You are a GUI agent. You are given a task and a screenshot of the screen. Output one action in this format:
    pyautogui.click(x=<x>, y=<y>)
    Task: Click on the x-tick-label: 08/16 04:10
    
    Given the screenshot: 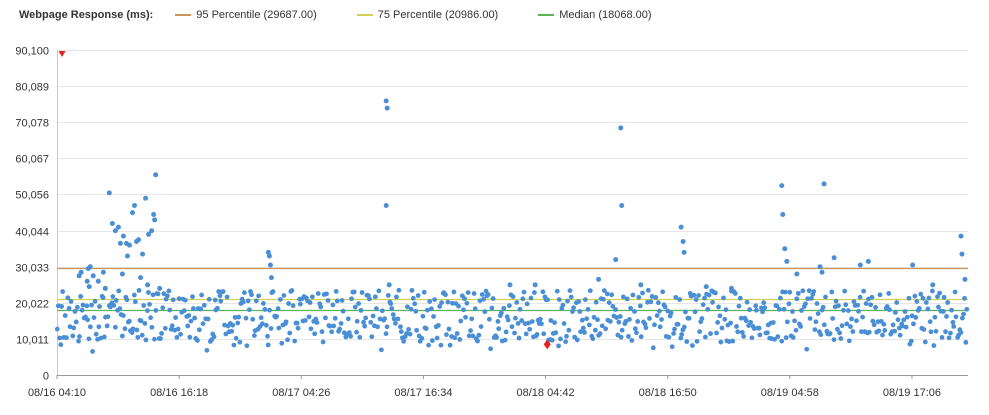 What is the action you would take?
    pyautogui.click(x=57, y=393)
    